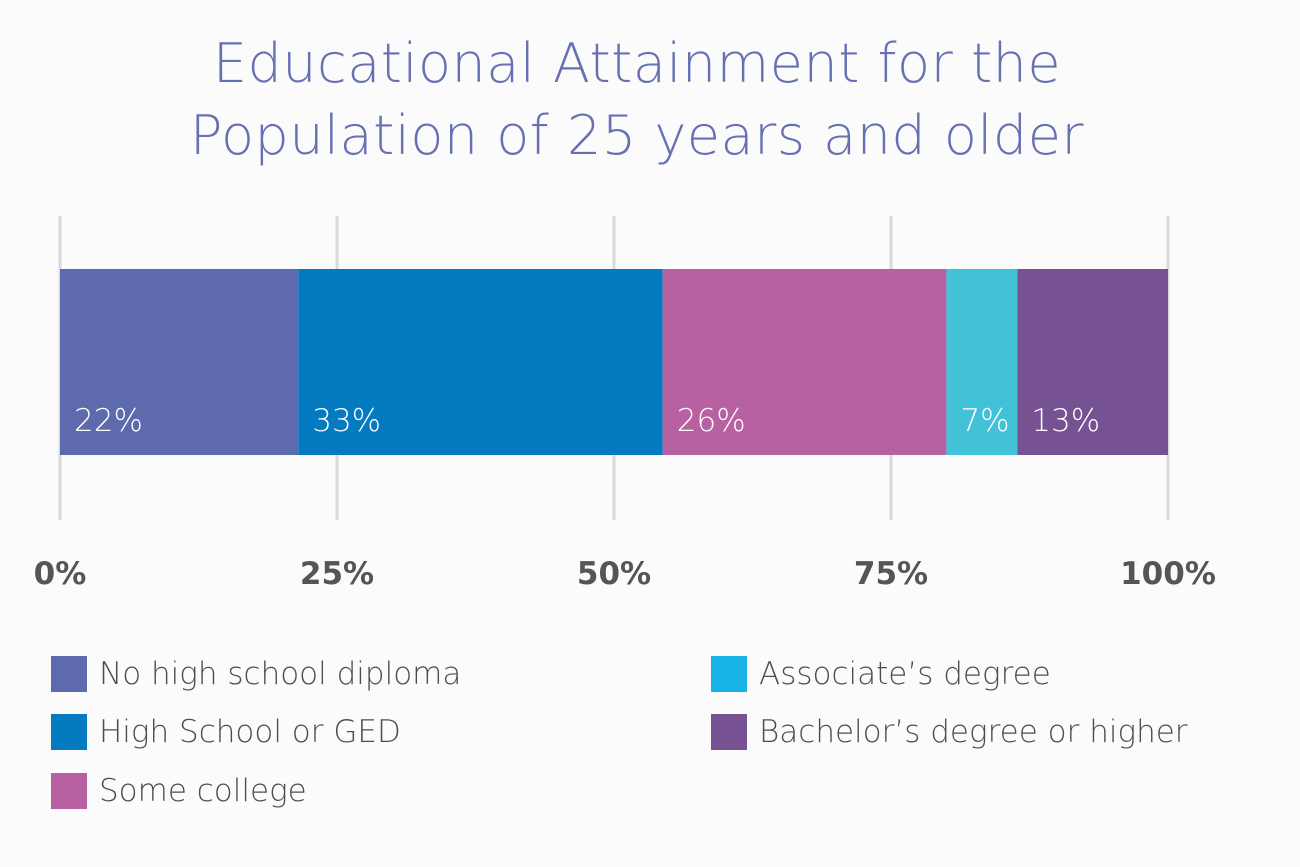  What do you see at coordinates (973, 732) in the screenshot?
I see `legend-label-bachelors-degree-or-higher: Bachelor’s degree or higher` at bounding box center [973, 732].